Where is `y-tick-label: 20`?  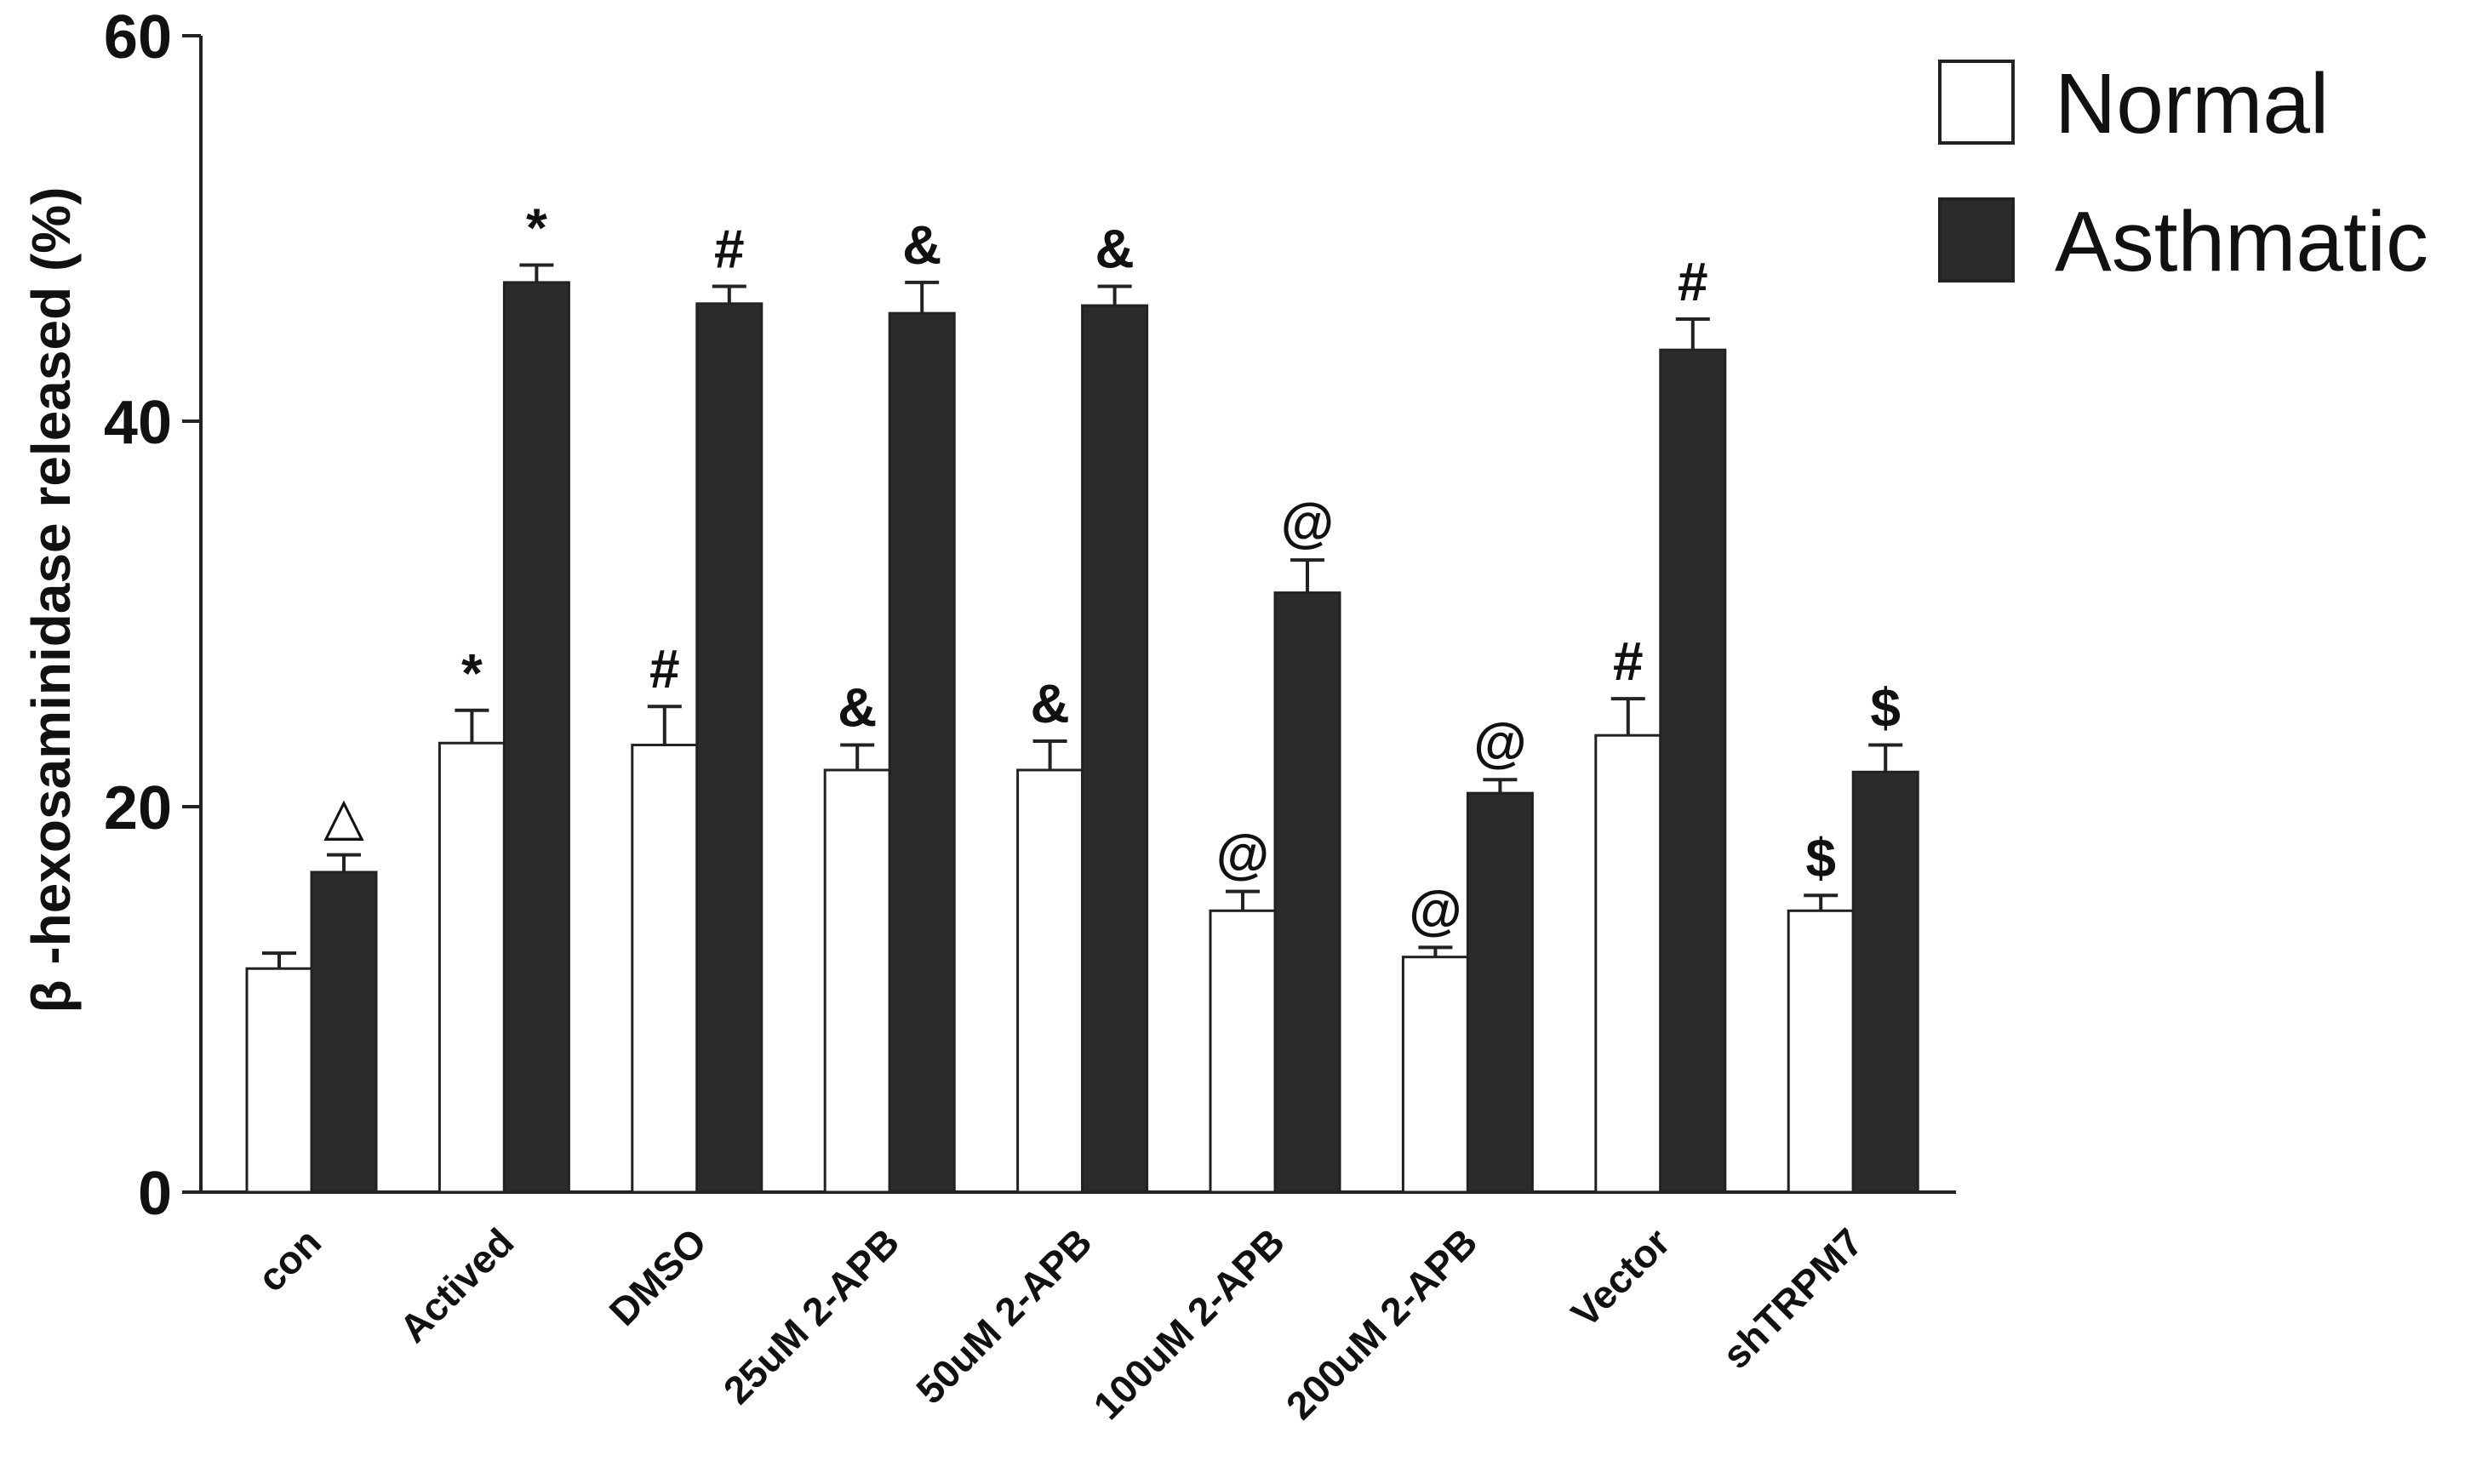
y-tick-label: 20 is located at coordinates (138, 808).